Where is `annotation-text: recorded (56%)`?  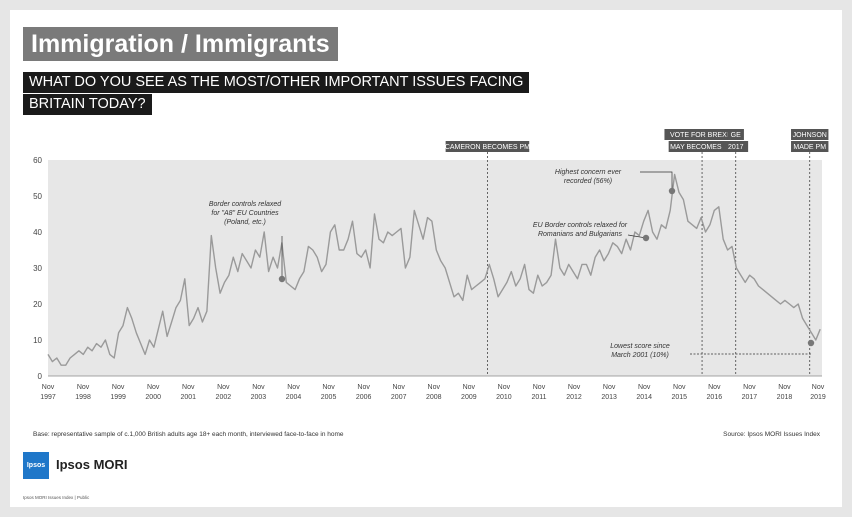
annotation-text: recorded (56%) is located at coordinates (588, 181).